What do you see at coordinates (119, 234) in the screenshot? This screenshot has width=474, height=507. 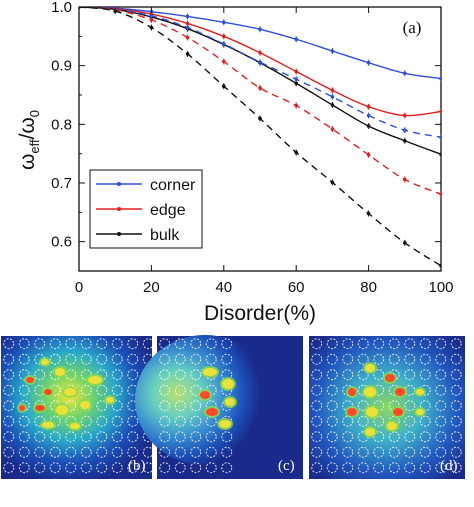 I see `legend-marker-bulk` at bounding box center [119, 234].